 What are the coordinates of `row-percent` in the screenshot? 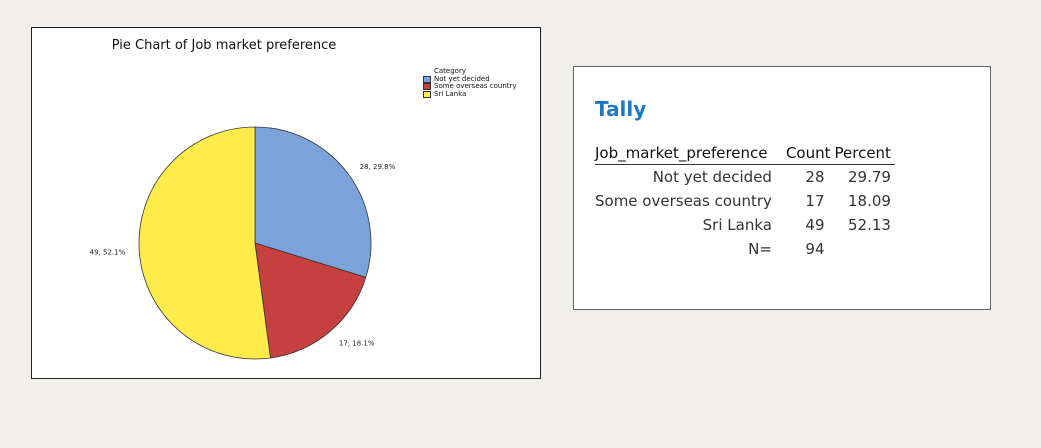 It's located at (865, 249).